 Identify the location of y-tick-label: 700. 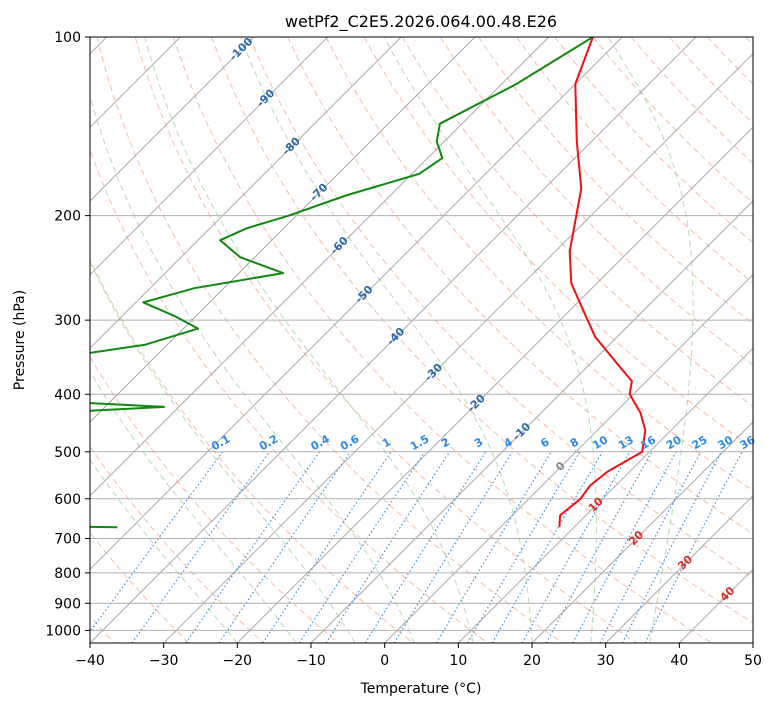
(67, 540).